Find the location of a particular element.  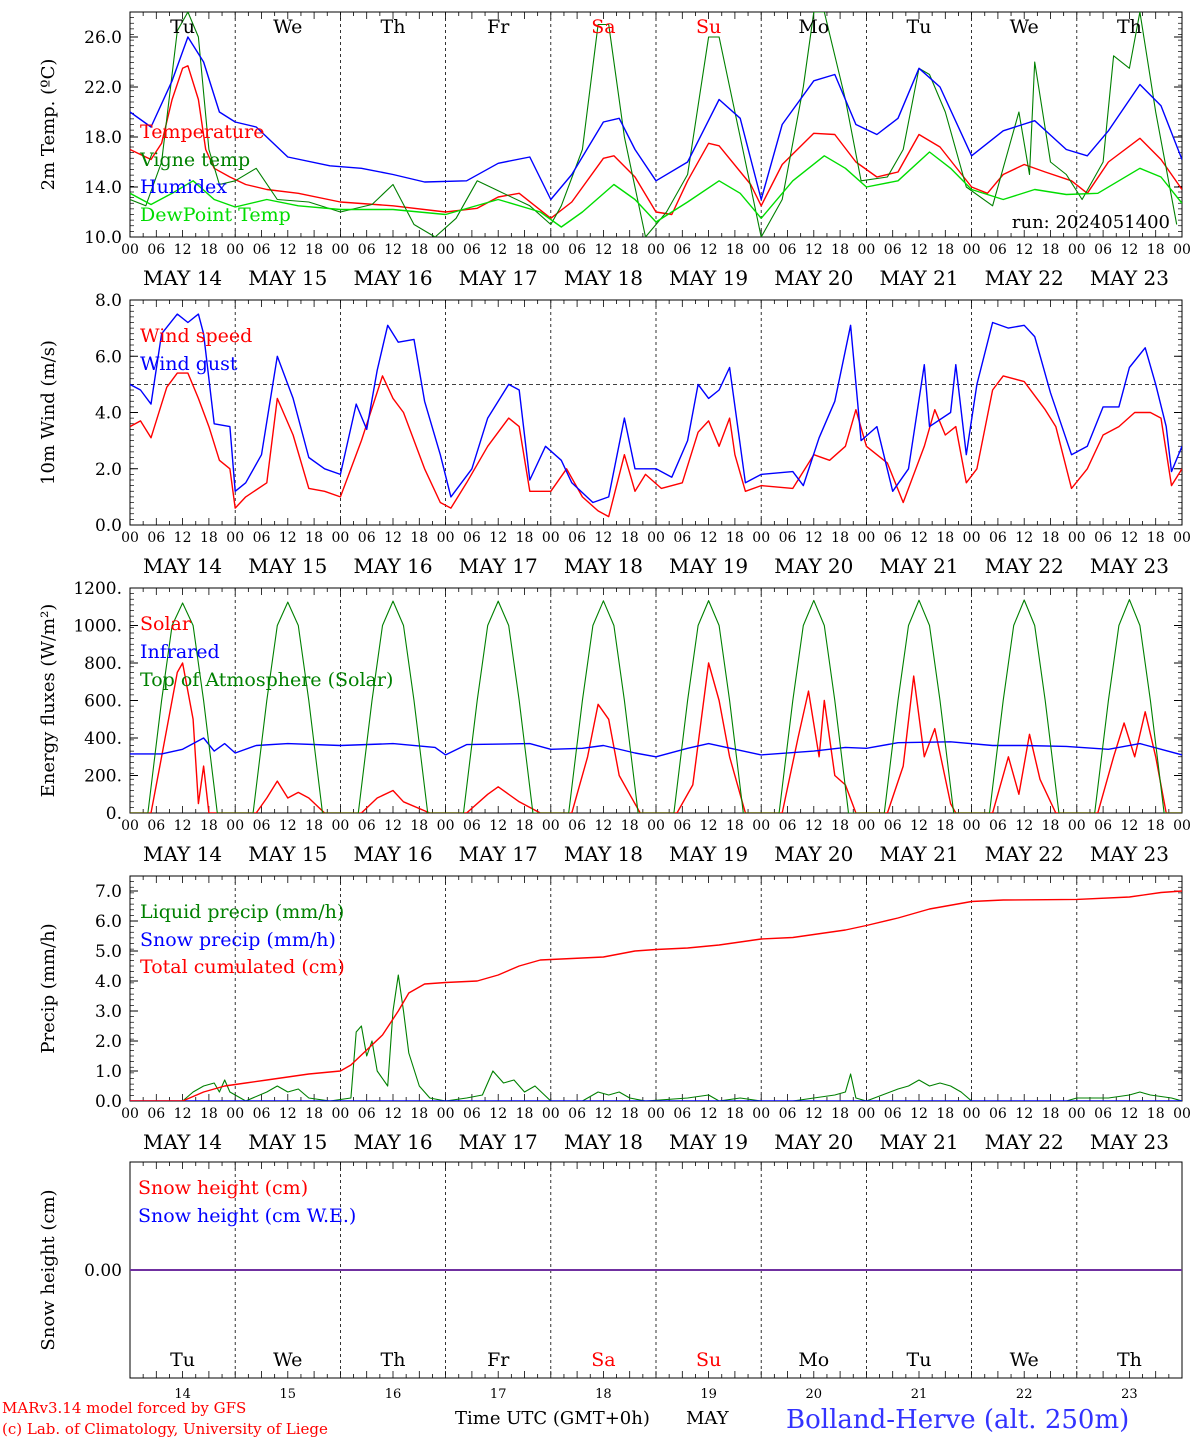

date-label: MAY 19 is located at coordinates (708, 1142).